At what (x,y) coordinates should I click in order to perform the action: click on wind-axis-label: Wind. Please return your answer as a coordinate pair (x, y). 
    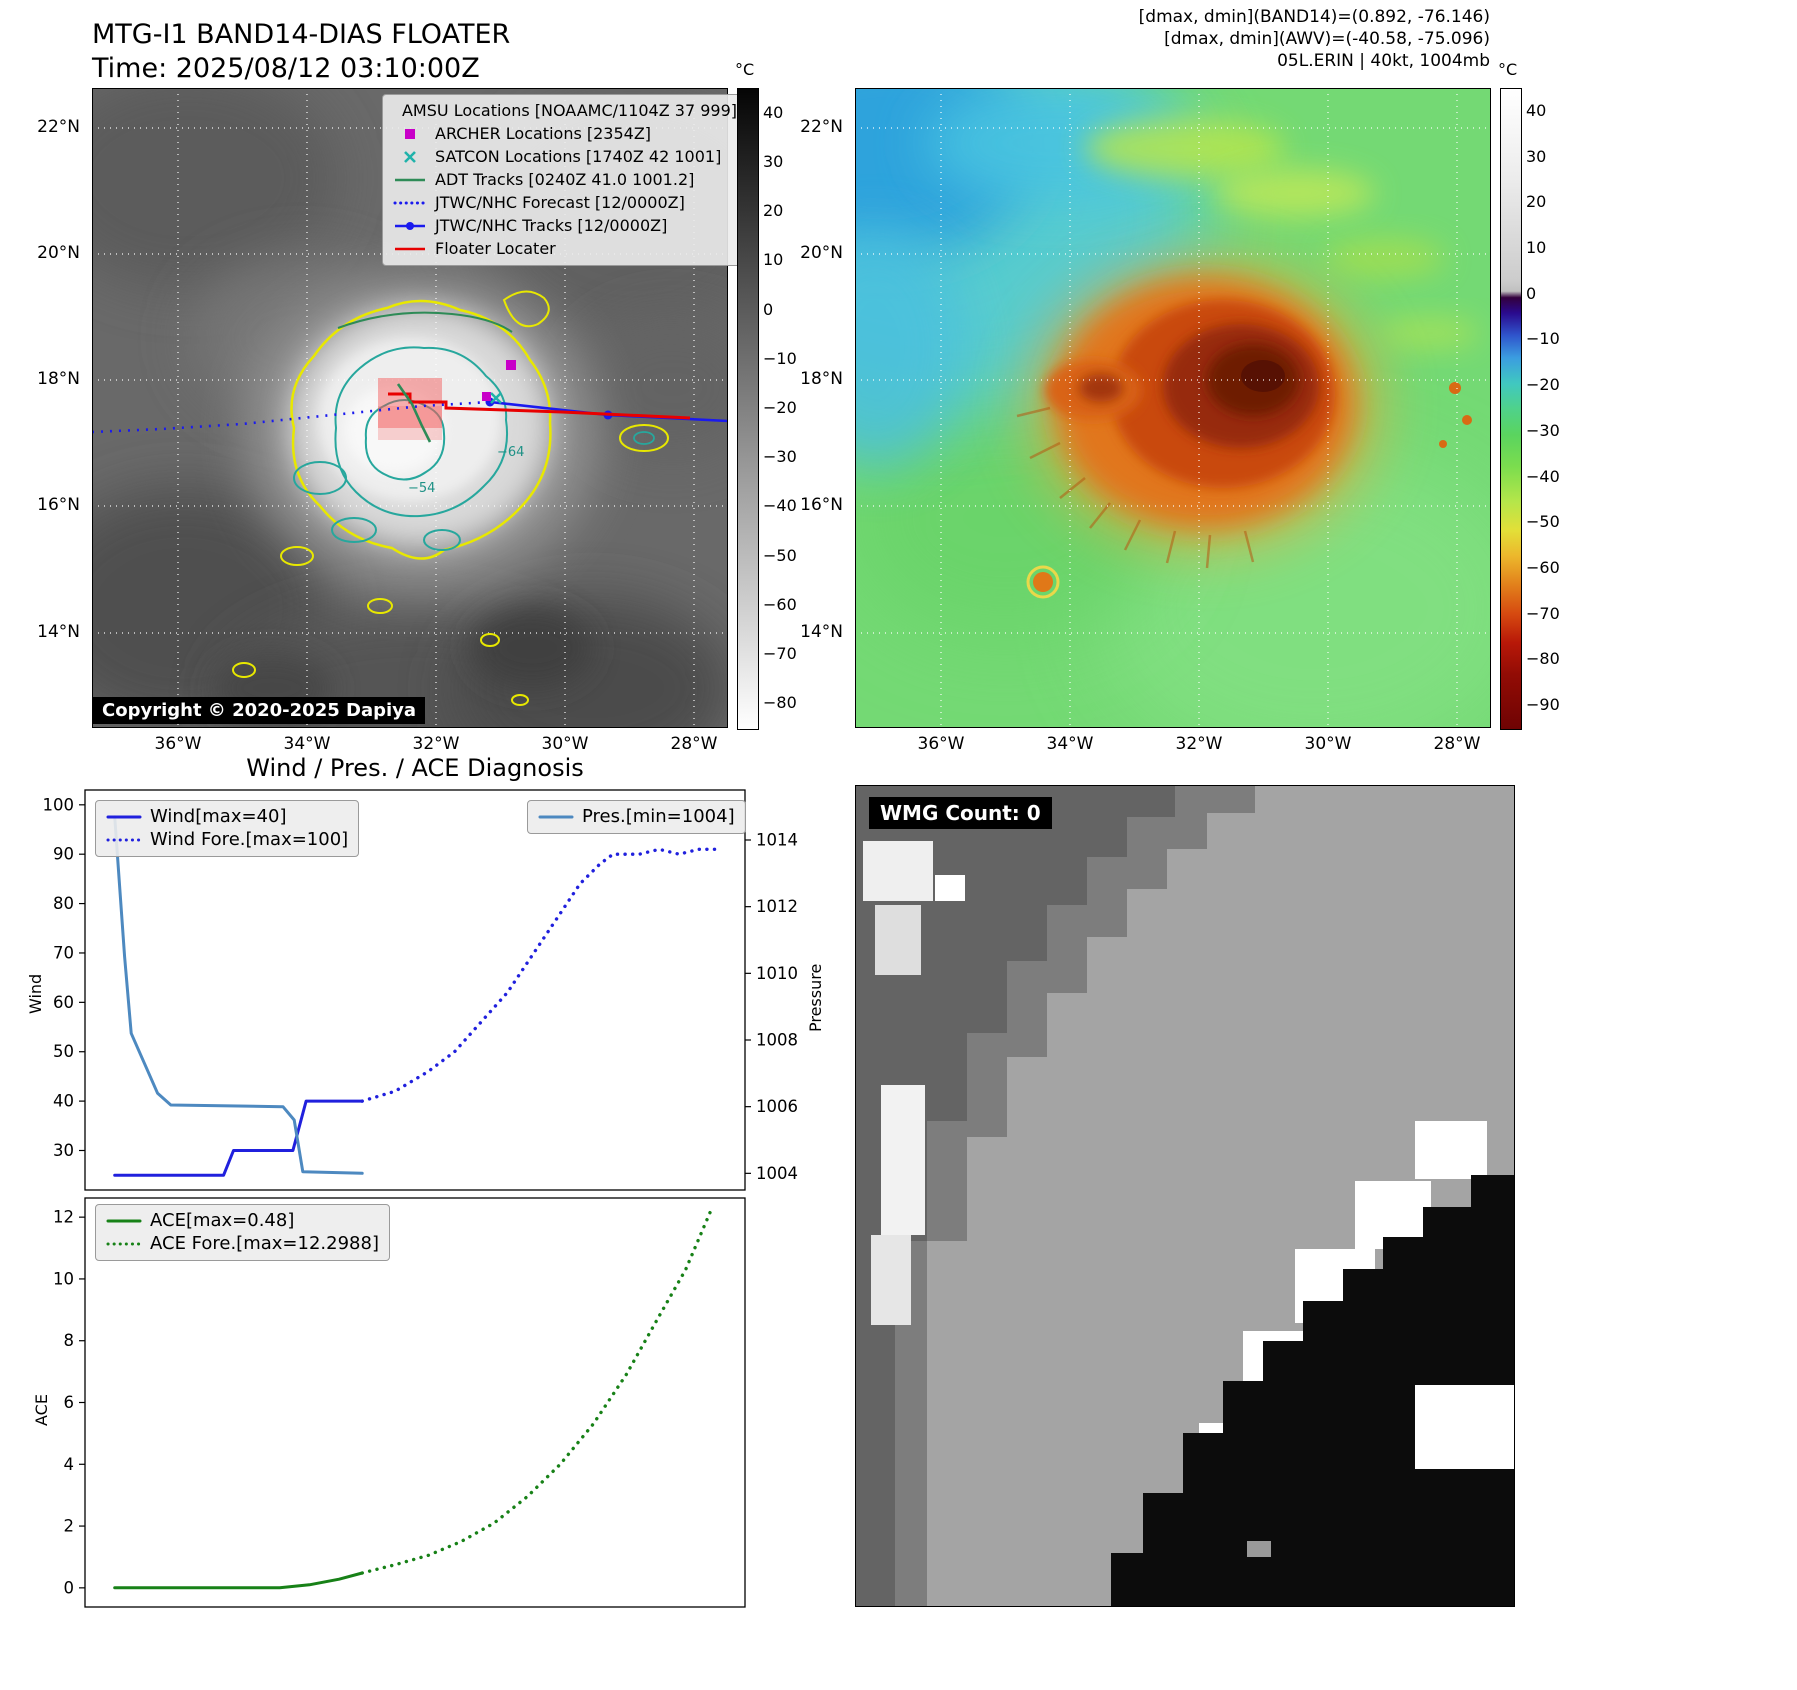
    Looking at the image, I should click on (35, 993).